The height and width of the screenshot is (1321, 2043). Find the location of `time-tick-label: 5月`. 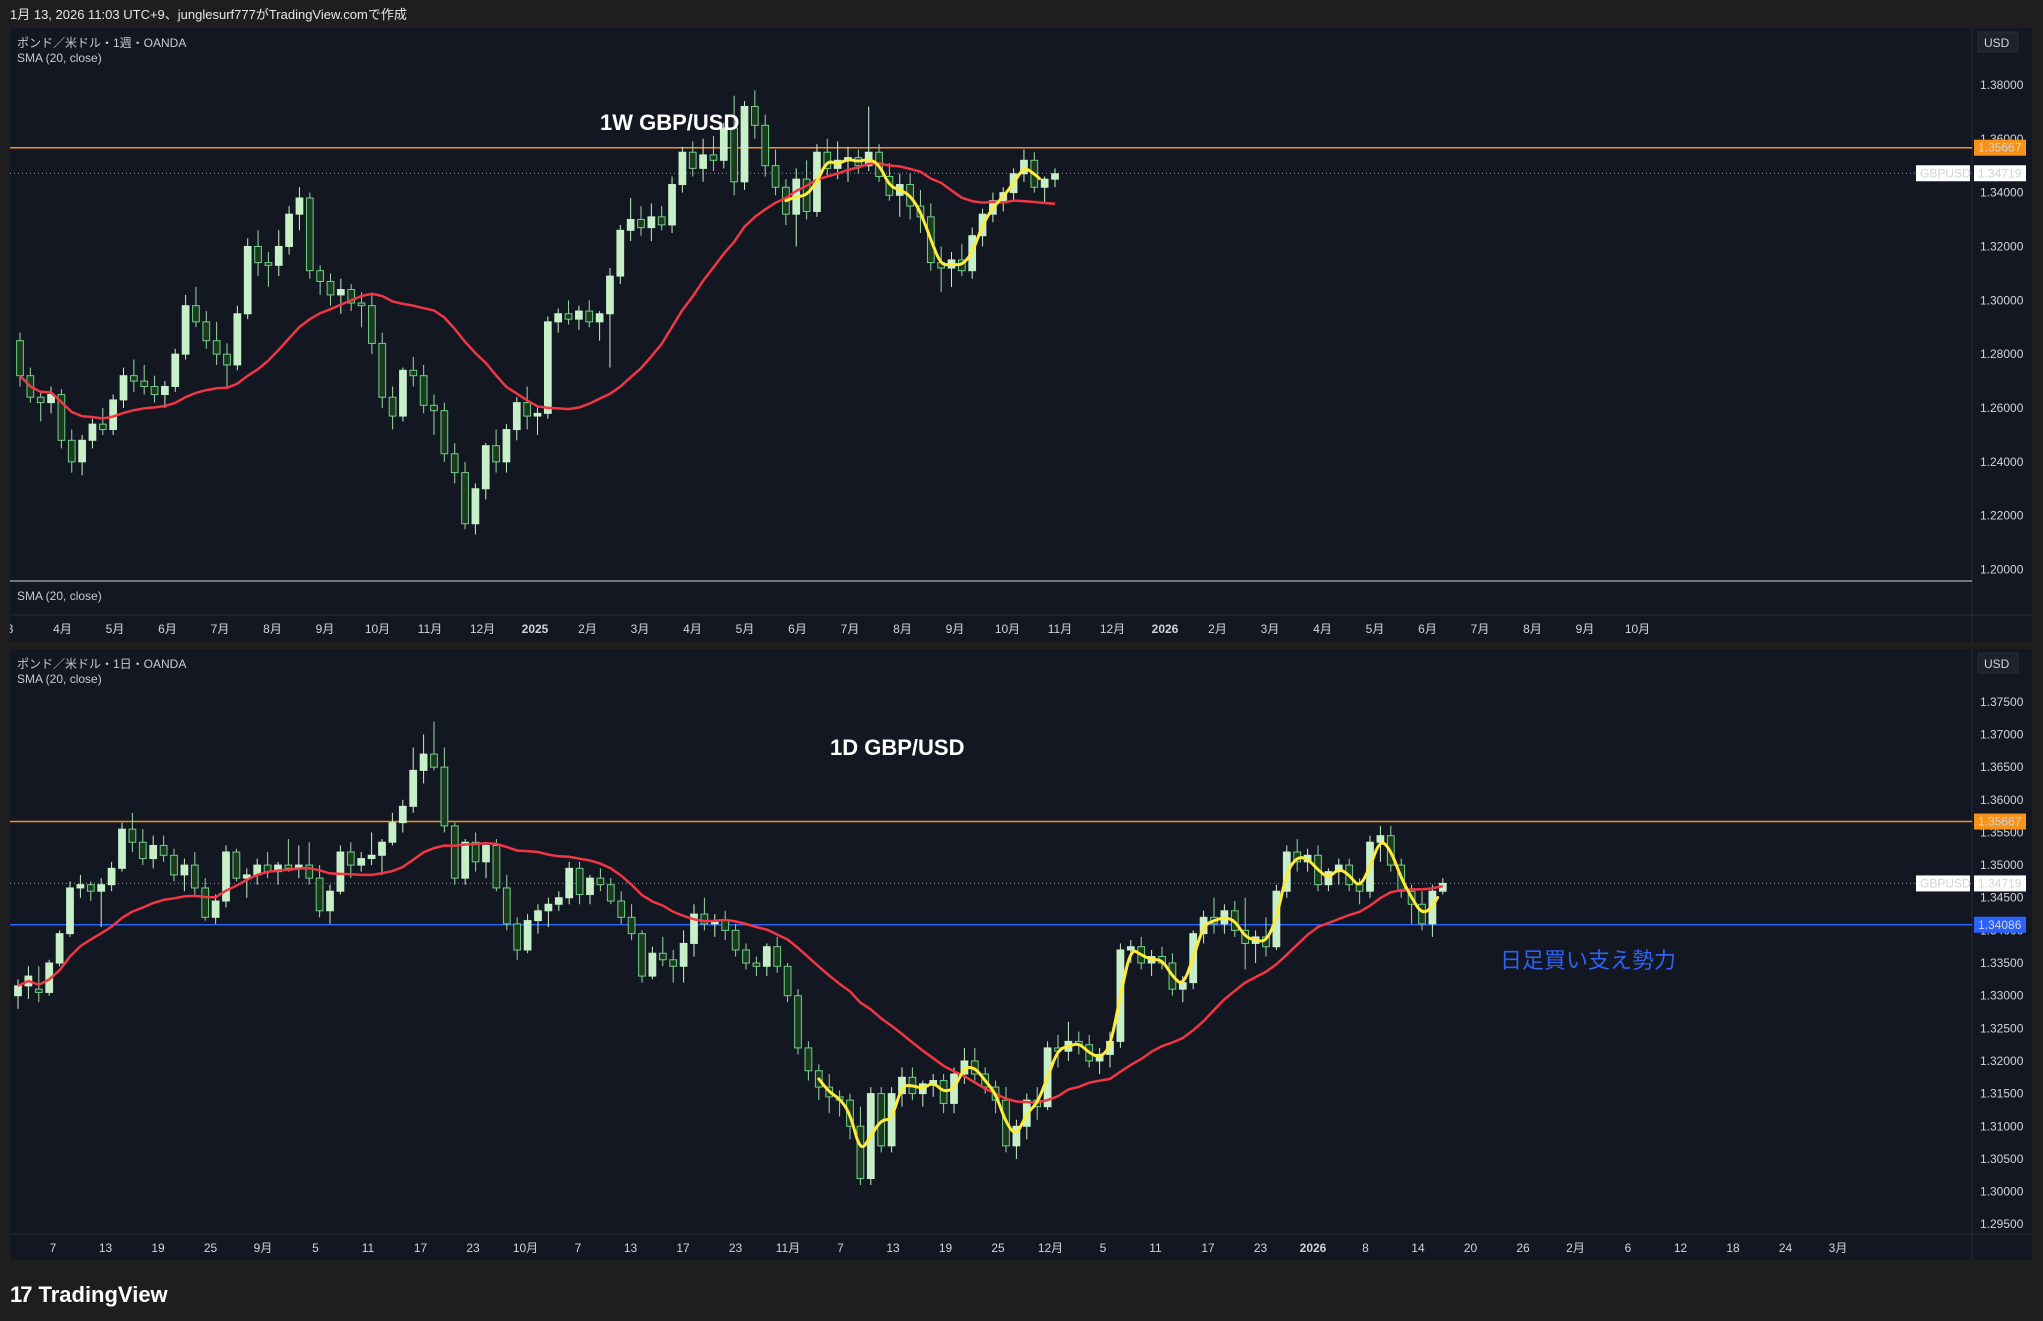

time-tick-label: 5月 is located at coordinates (1375, 629).